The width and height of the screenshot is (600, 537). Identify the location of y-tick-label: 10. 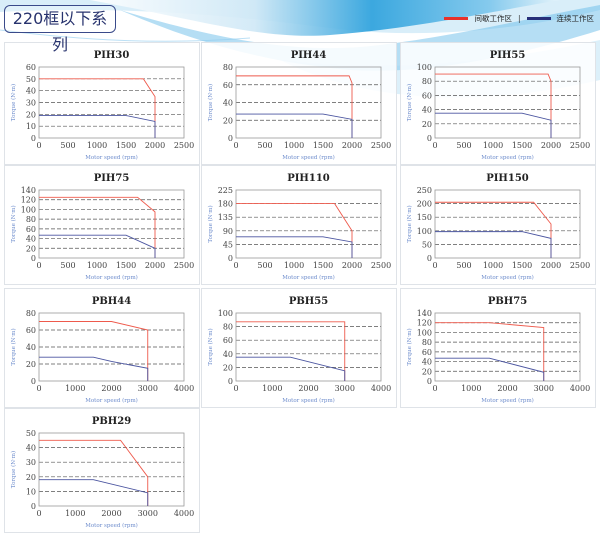
(31, 126).